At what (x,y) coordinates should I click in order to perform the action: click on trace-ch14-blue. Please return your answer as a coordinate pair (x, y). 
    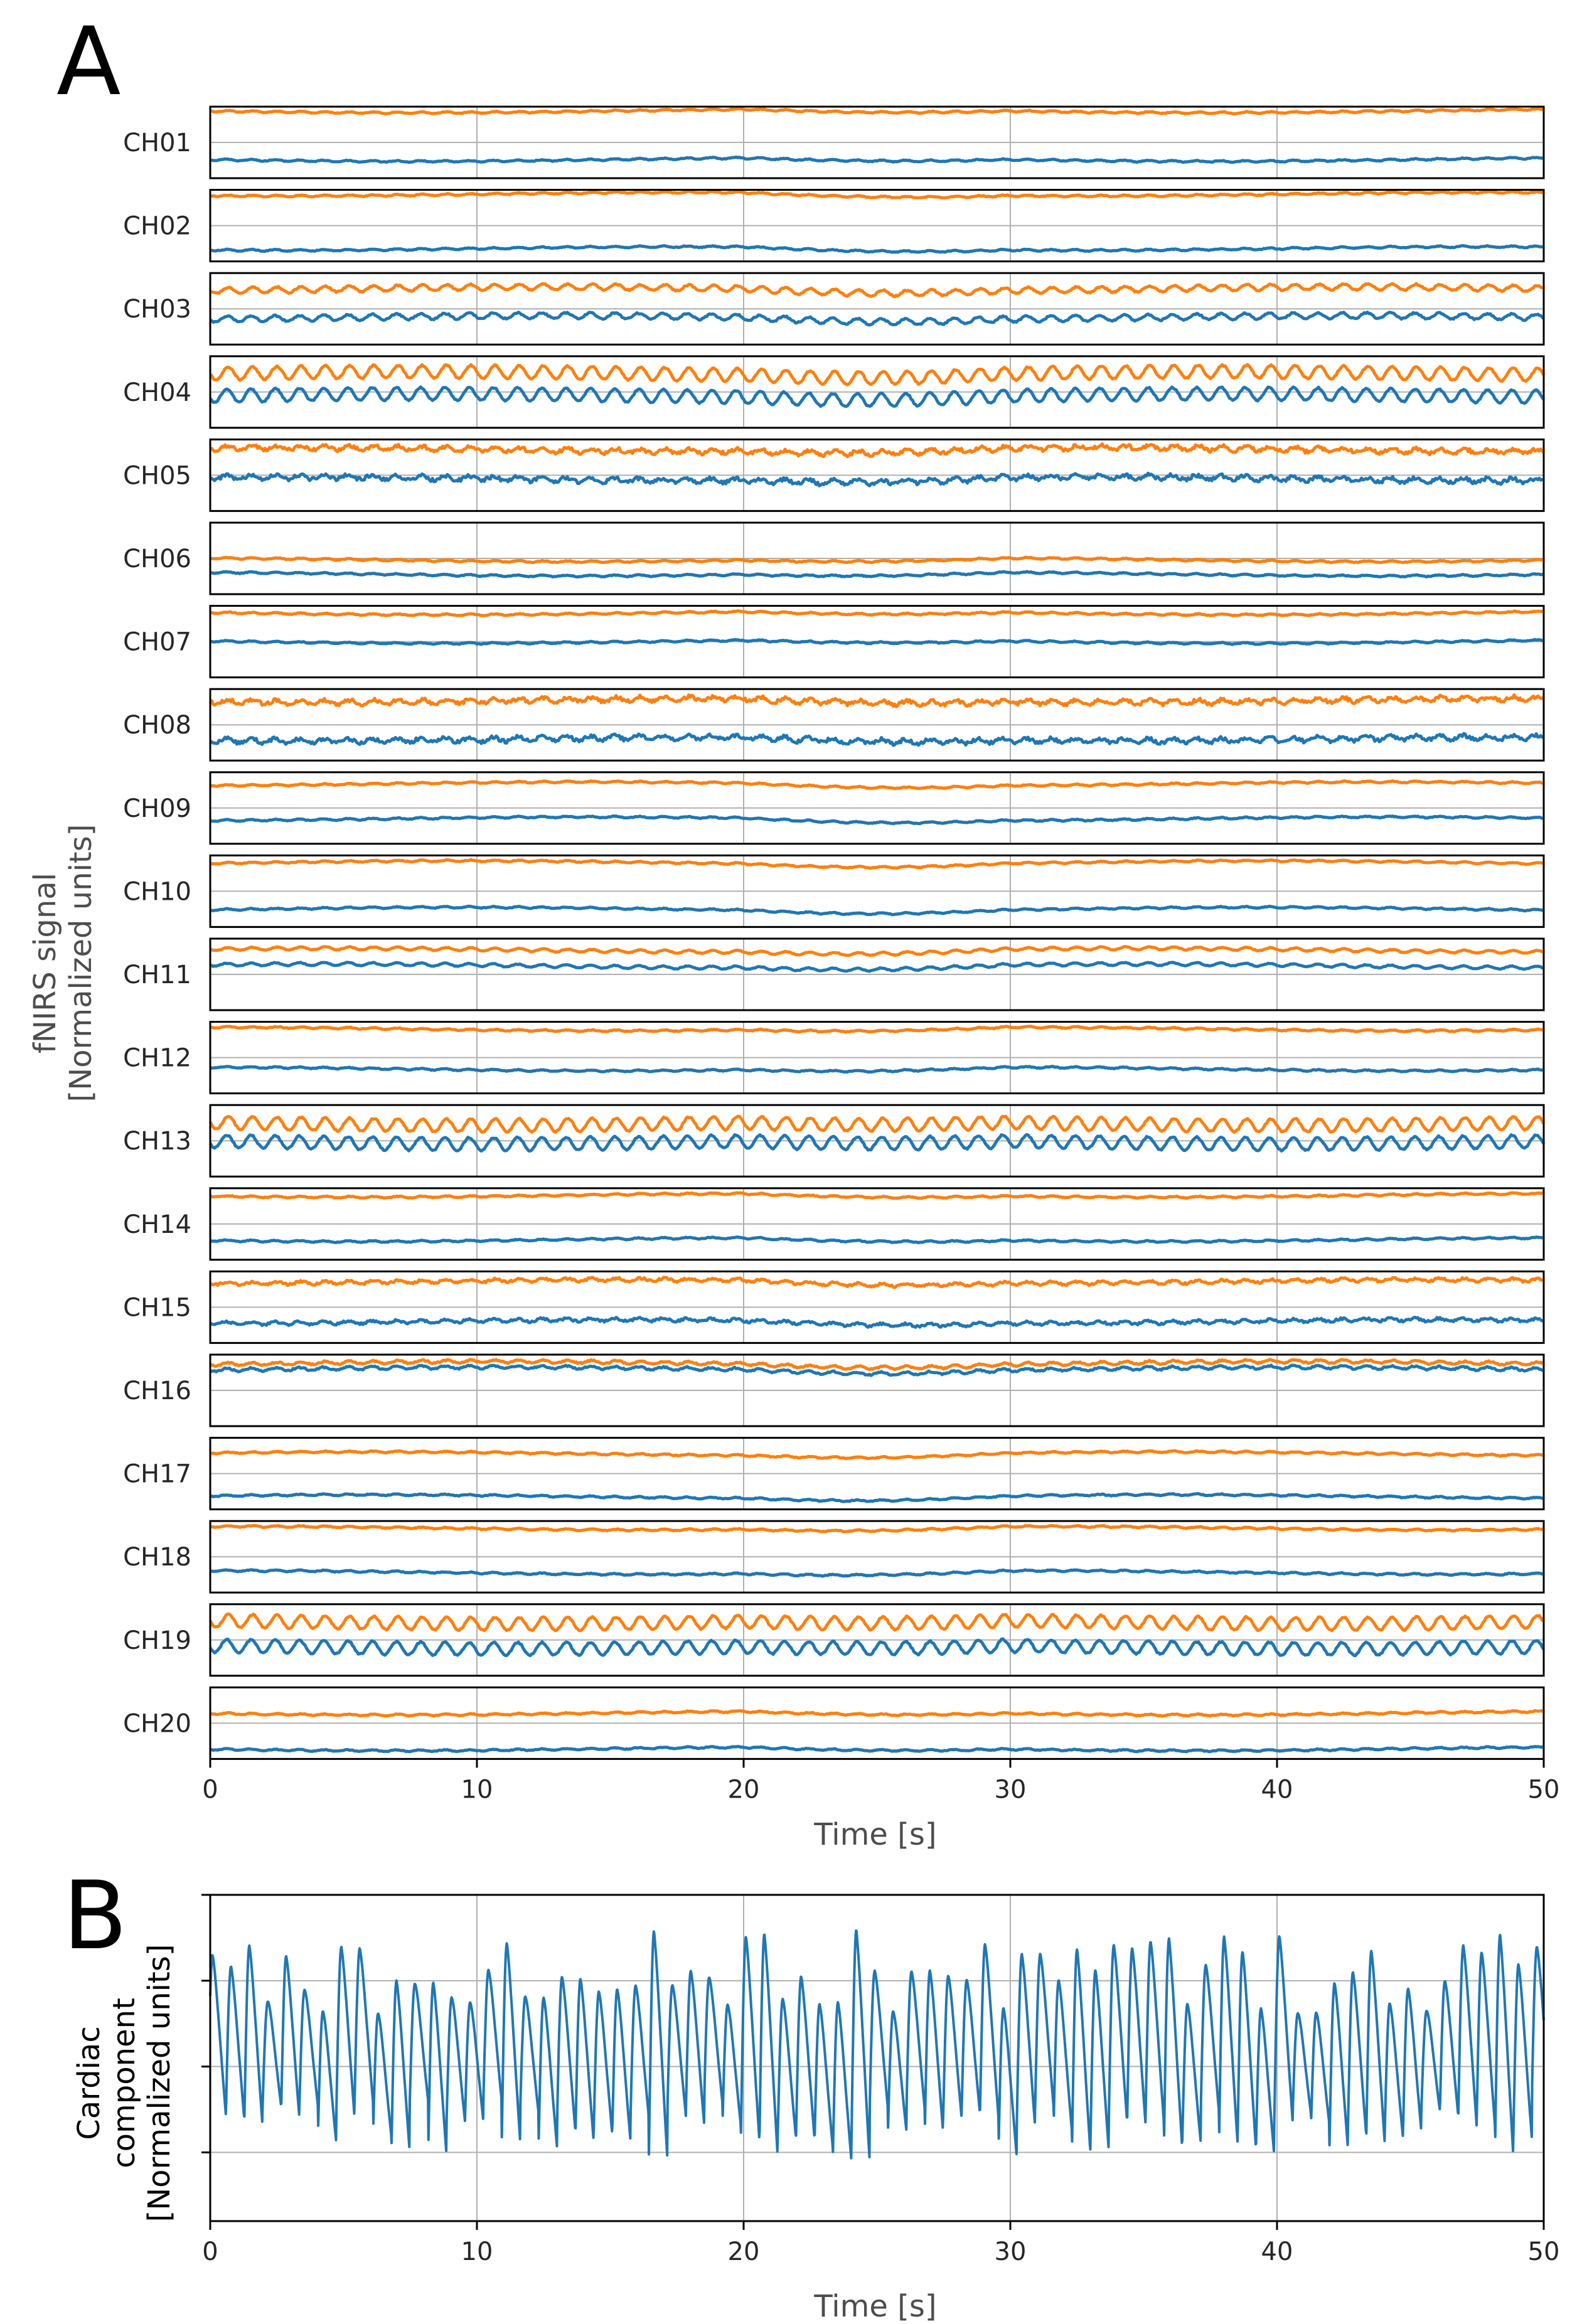
    Looking at the image, I should click on (877, 1240).